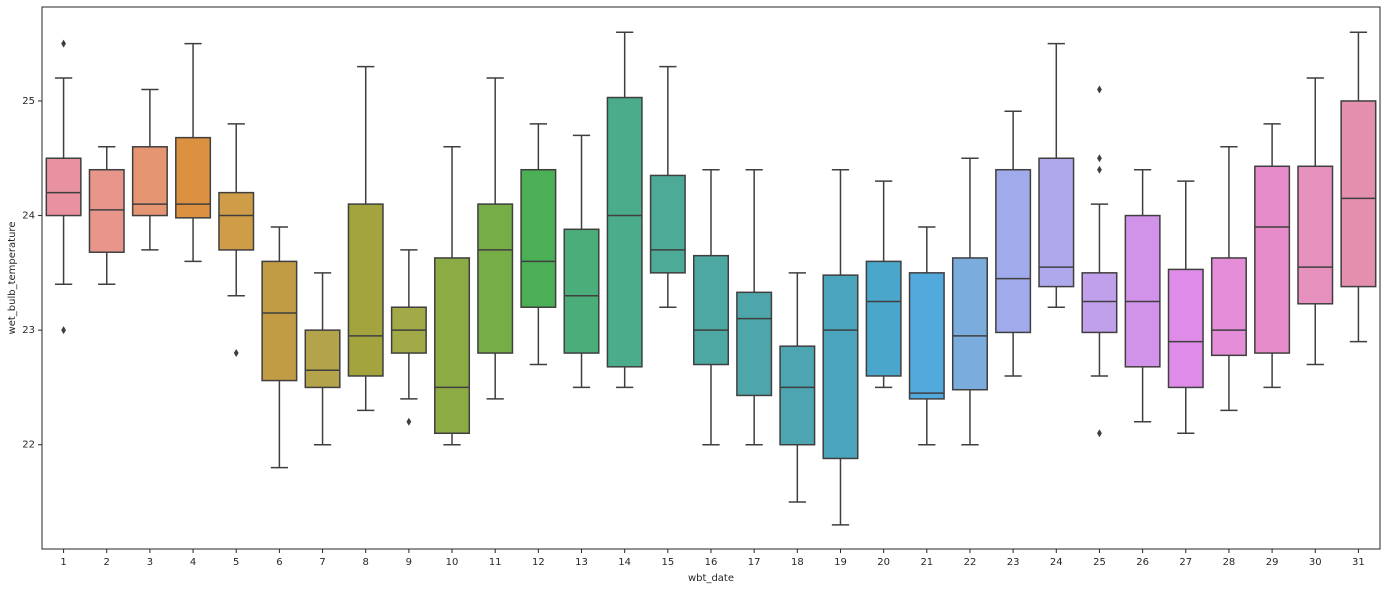  Describe the element at coordinates (1056, 562) in the screenshot. I see `x-tick-label: 24` at that location.